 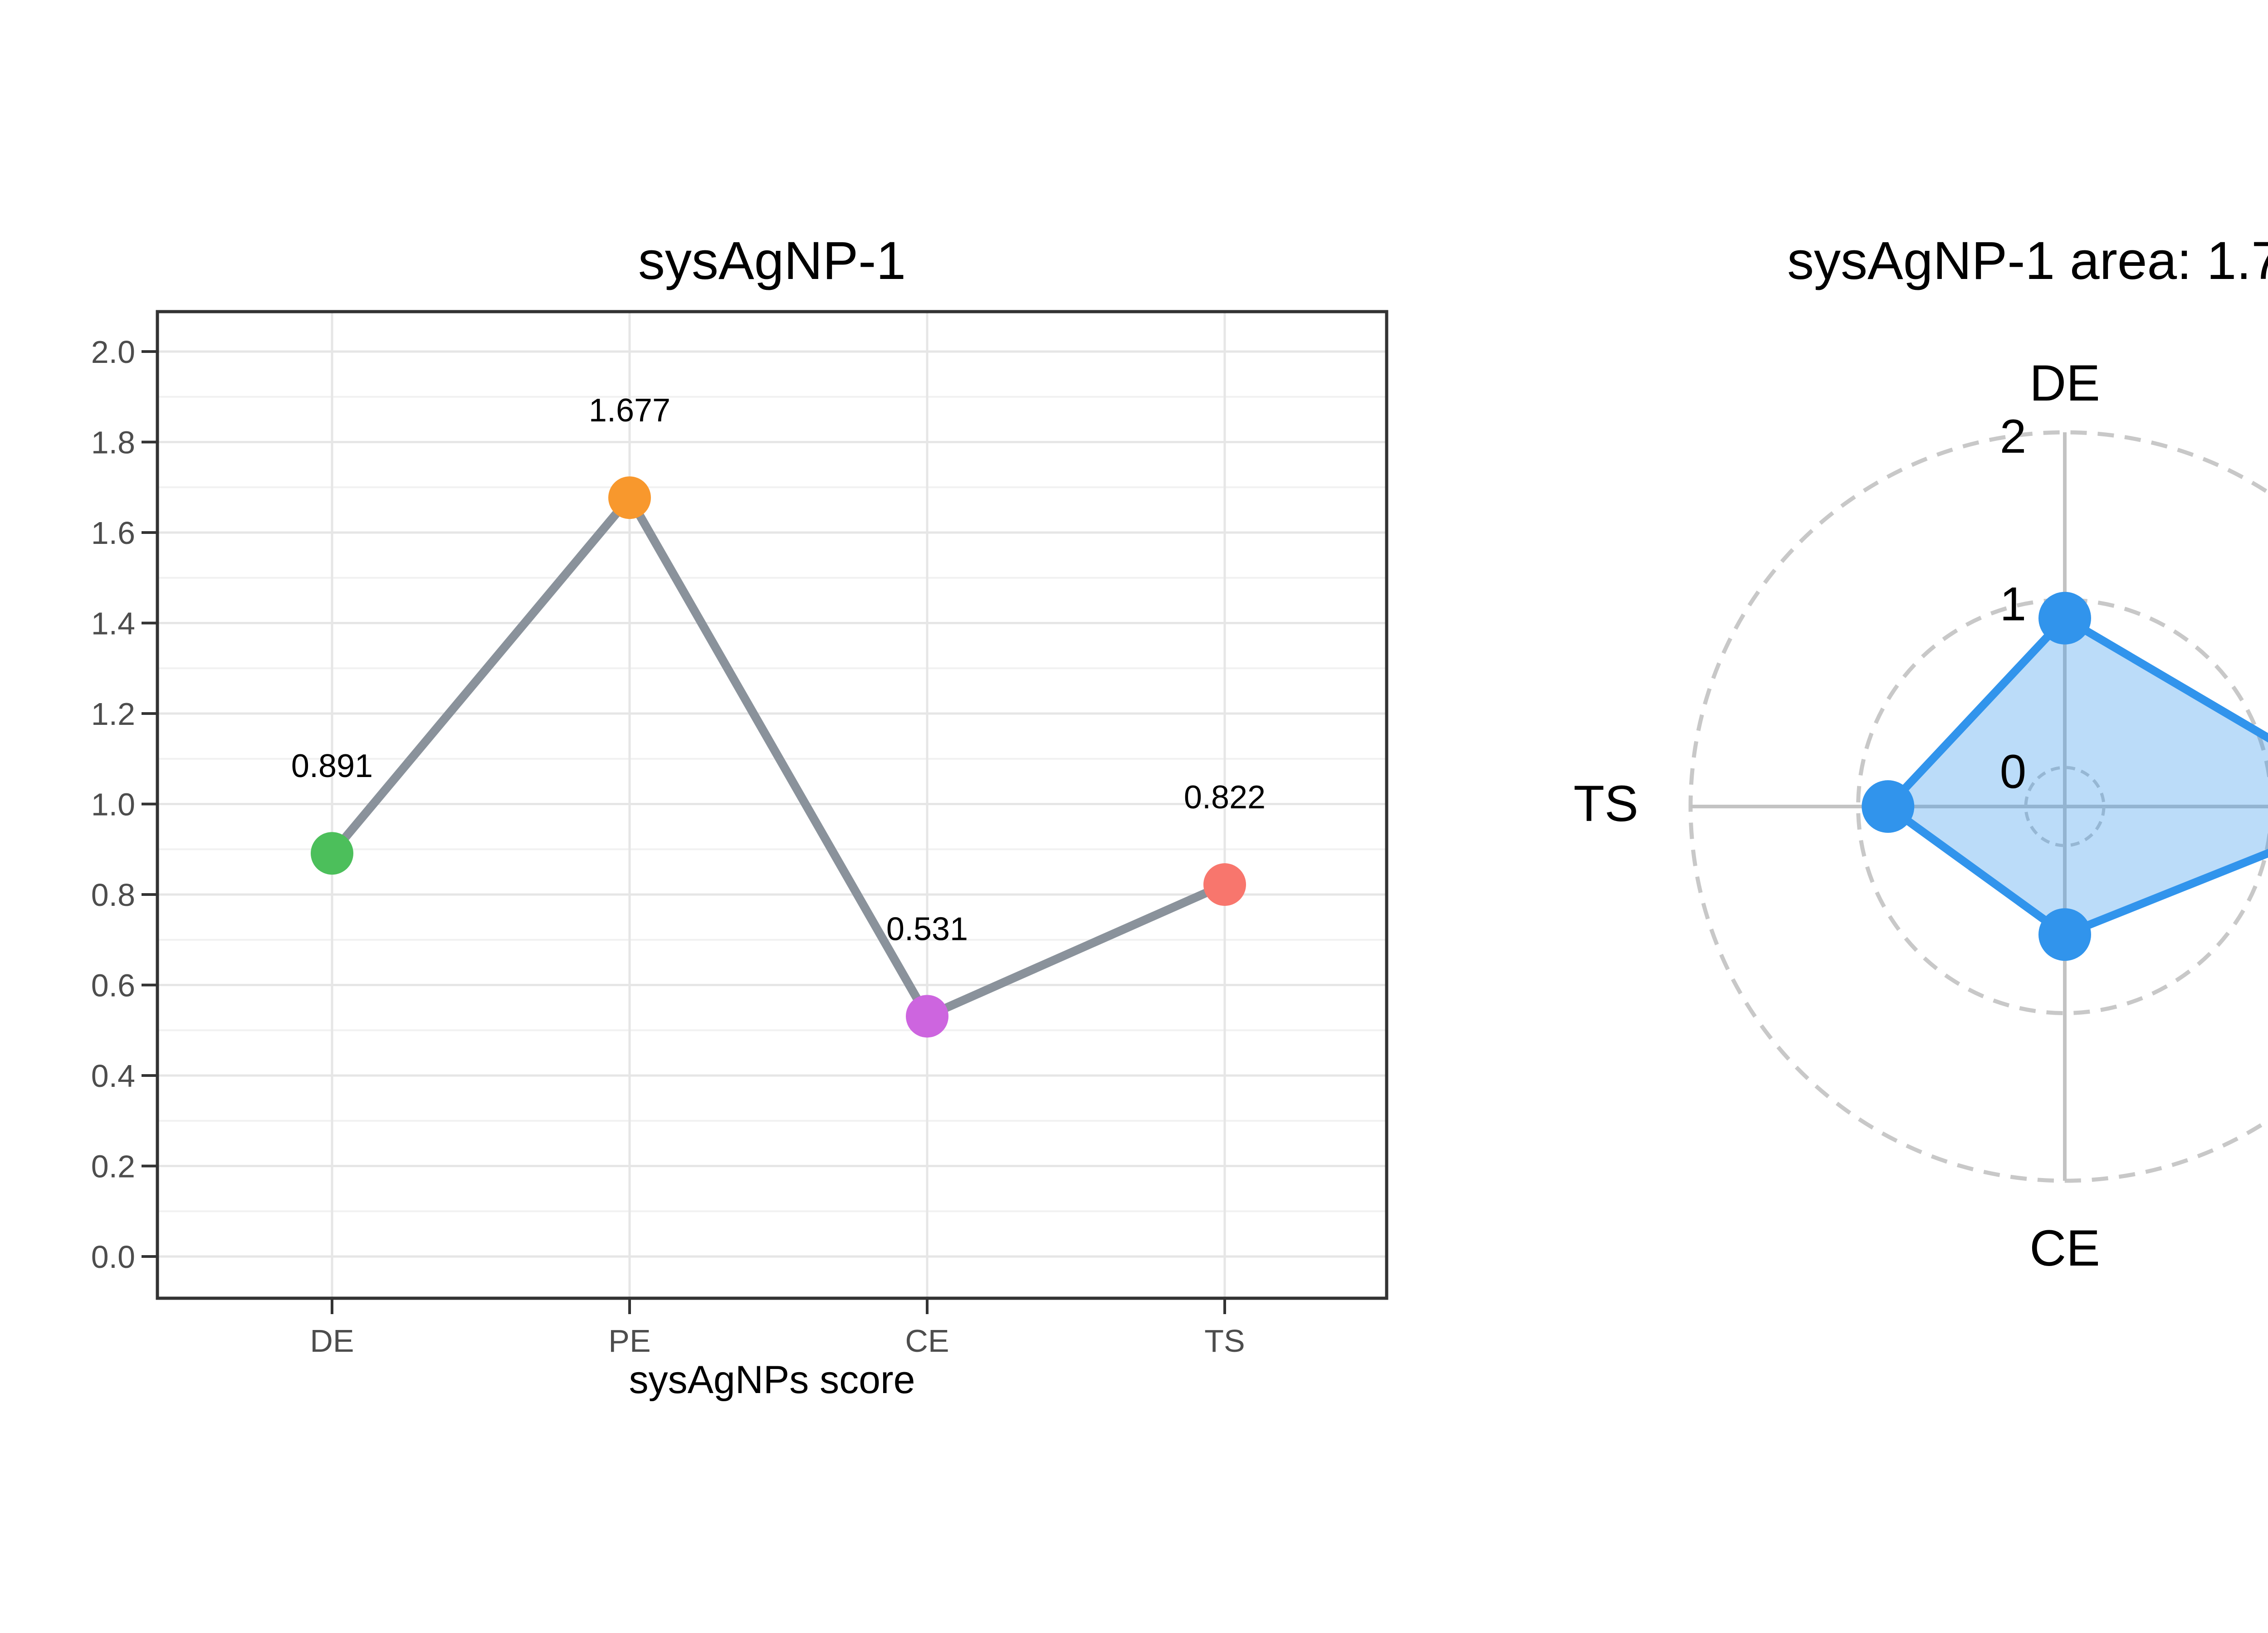 I want to click on score-line, so click(x=778, y=757).